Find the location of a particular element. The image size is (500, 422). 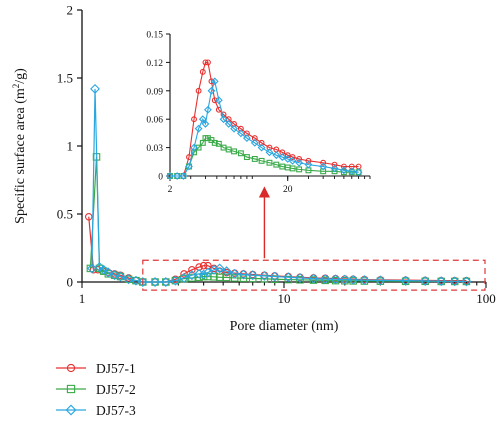

magnified-region-box is located at coordinates (314, 275).